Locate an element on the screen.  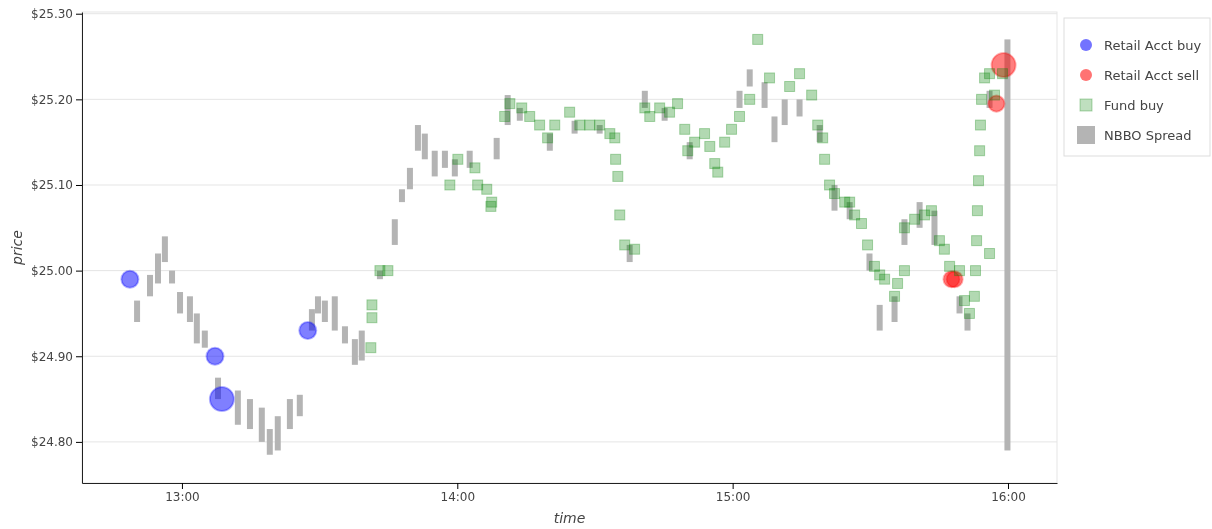
y-tick-label: $25.30 is located at coordinates (52, 14).